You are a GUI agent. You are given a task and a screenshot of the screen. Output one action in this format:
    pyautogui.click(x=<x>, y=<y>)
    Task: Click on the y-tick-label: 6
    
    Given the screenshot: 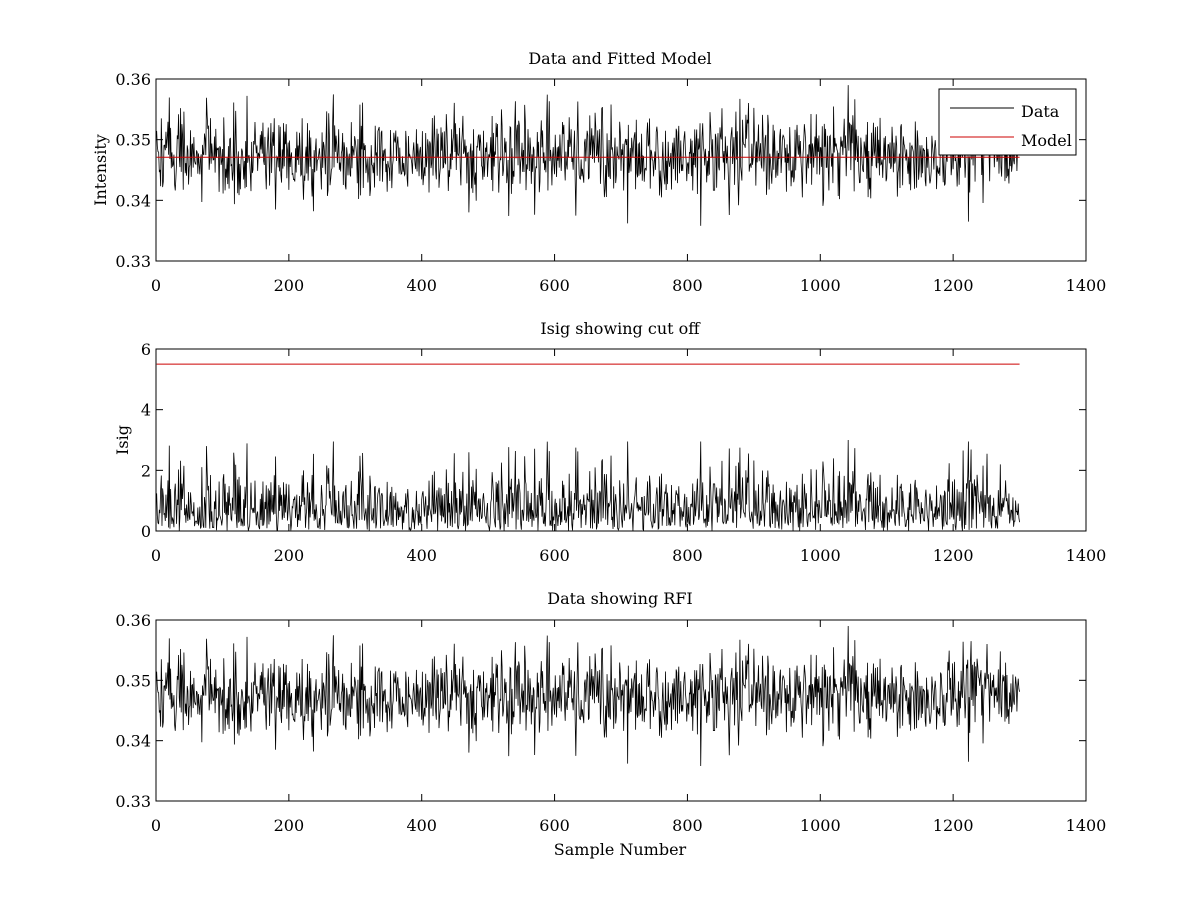 What is the action you would take?
    pyautogui.click(x=146, y=349)
    